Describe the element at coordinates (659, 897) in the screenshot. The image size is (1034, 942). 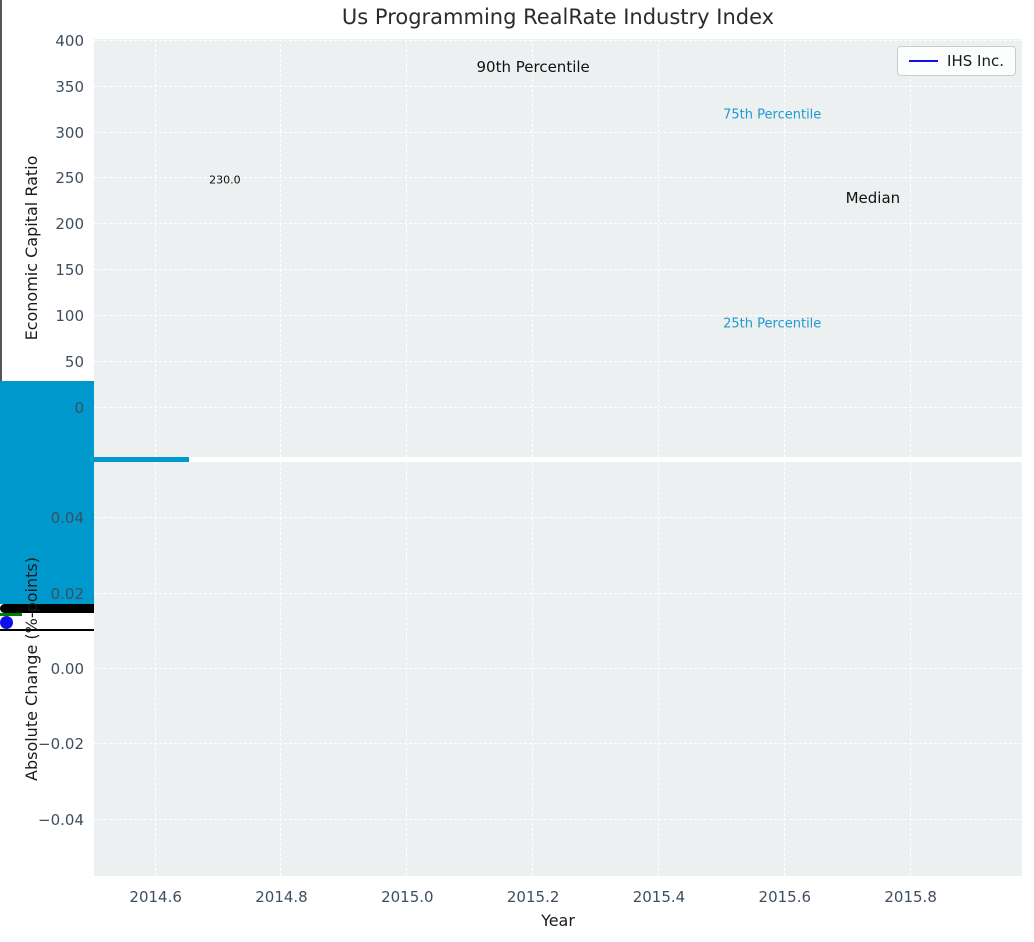
I see `xtick-label: 2015.4` at that location.